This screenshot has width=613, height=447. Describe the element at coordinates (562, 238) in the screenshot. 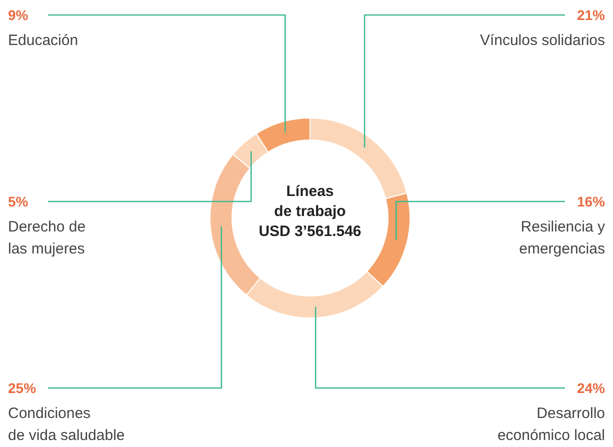

I see `slice-label: Resiliencia y emergencias` at that location.